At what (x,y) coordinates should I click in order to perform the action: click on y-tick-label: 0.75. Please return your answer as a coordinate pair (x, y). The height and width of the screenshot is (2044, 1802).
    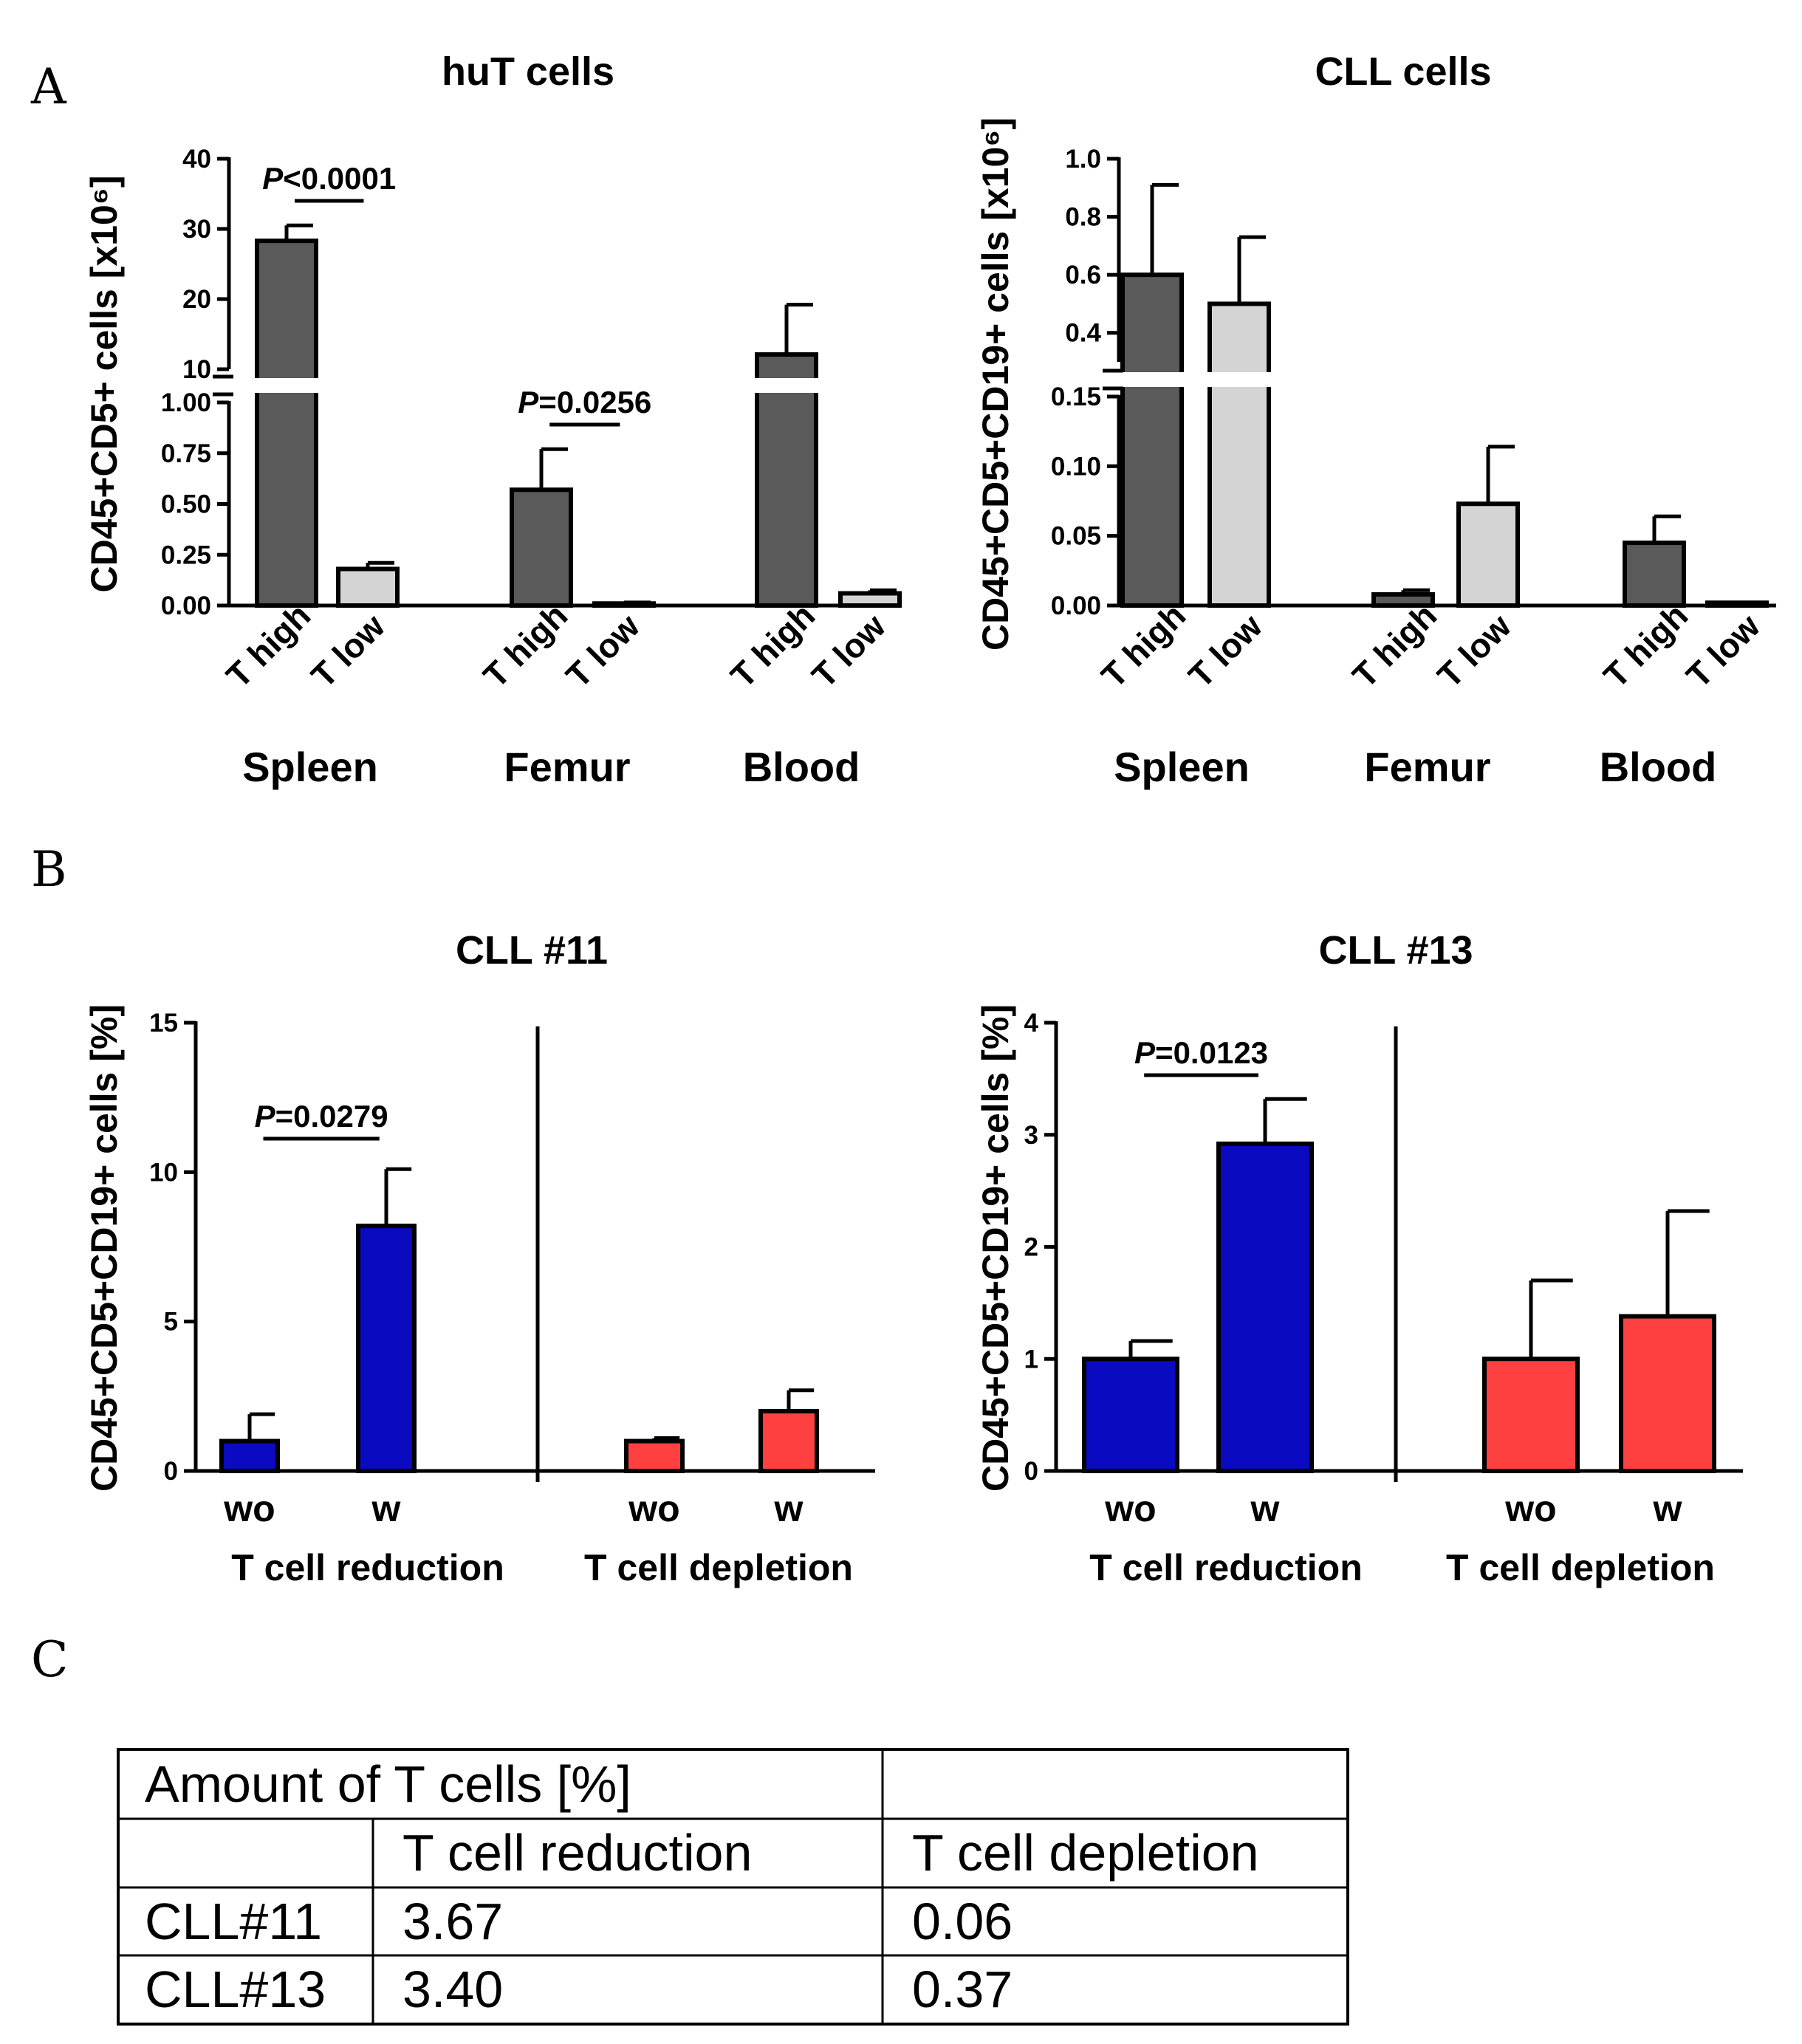
    Looking at the image, I should click on (186, 453).